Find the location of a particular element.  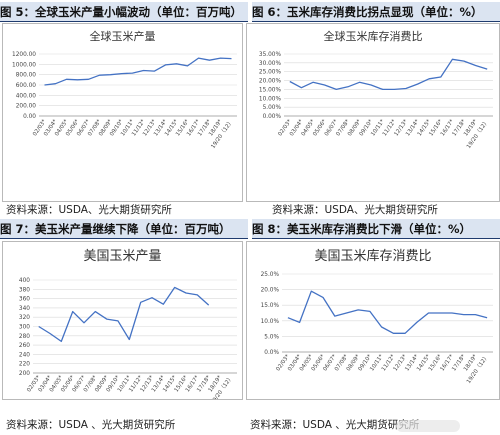

y-tick-label: 5.0% is located at coordinates (271, 337).